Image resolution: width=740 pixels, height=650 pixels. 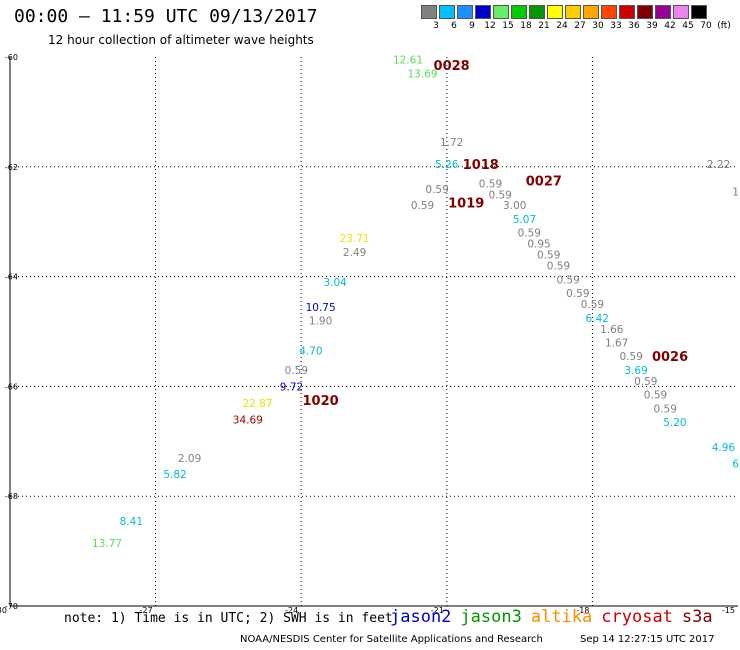 I want to click on color-scale-label: 3, so click(x=436, y=26).